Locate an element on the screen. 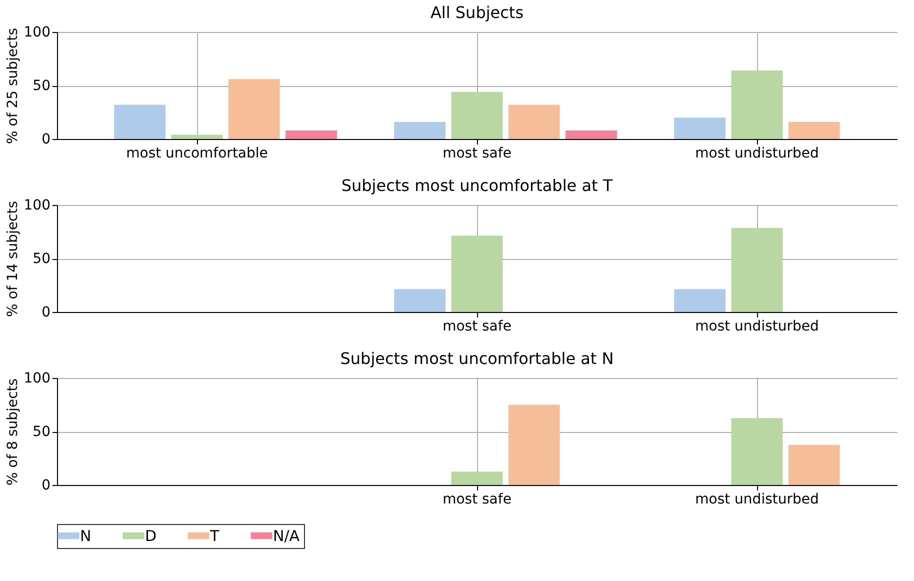 The image size is (914, 581). legend-label: D is located at coordinates (151, 535).